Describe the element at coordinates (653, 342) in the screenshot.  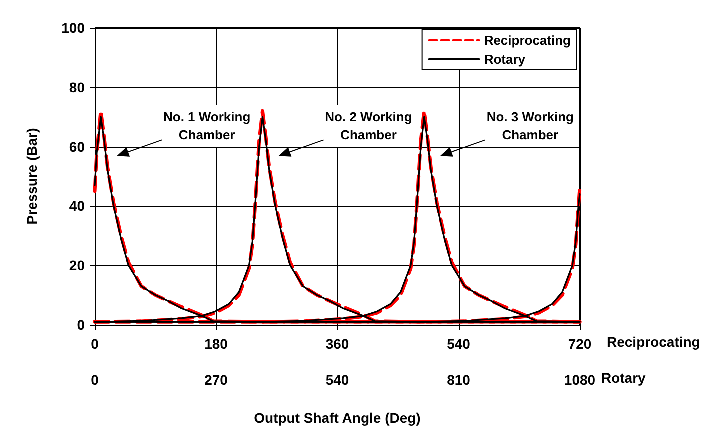
I see `text: Reciprocating` at that location.